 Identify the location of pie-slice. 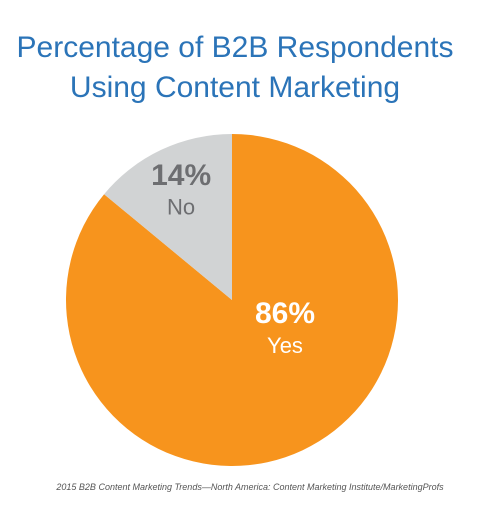
(168, 217).